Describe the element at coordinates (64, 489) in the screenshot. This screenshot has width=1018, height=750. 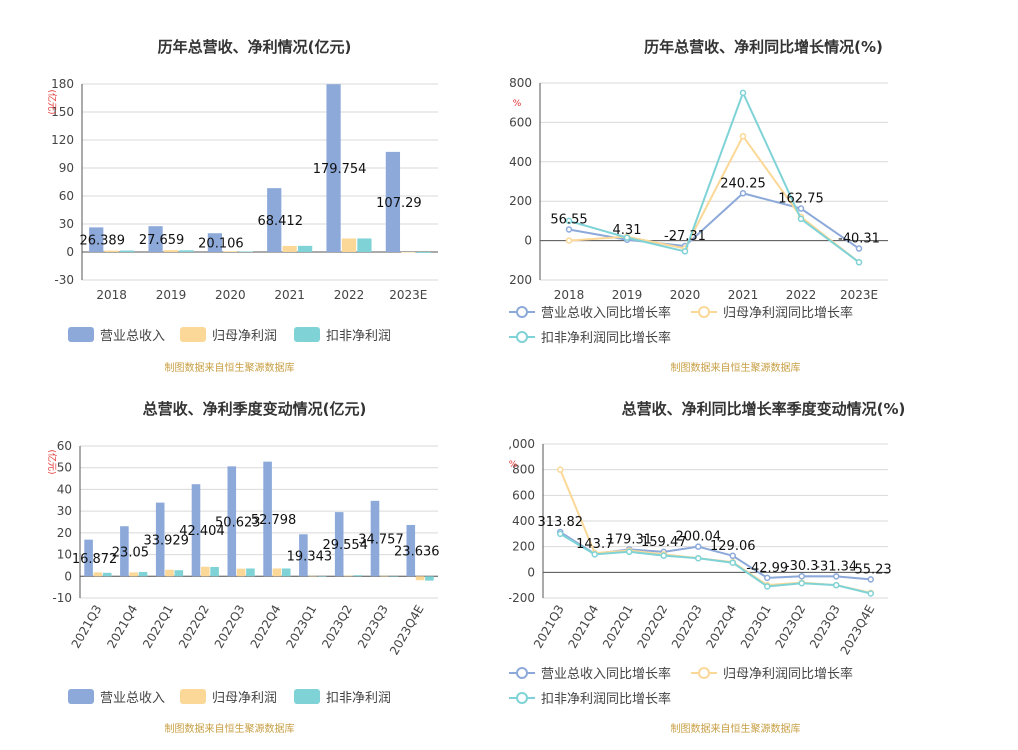
I see `y-tick-label: 40` at that location.